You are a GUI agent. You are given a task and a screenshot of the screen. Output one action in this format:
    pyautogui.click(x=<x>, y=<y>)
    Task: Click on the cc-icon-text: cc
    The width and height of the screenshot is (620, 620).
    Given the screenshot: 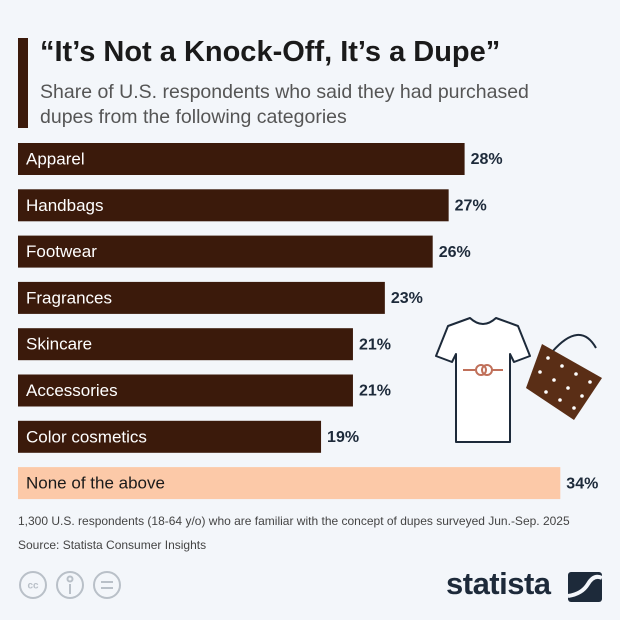 What is the action you would take?
    pyautogui.click(x=33, y=586)
    